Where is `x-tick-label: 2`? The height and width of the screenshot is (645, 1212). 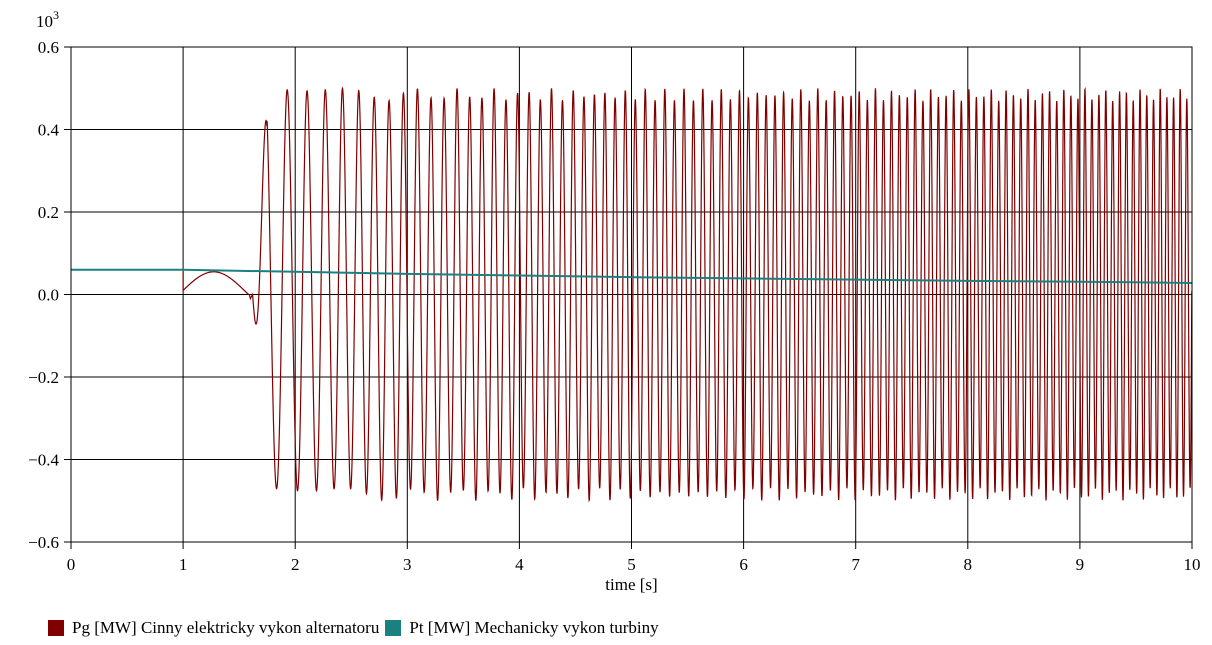 x-tick-label: 2 is located at coordinates (295, 564).